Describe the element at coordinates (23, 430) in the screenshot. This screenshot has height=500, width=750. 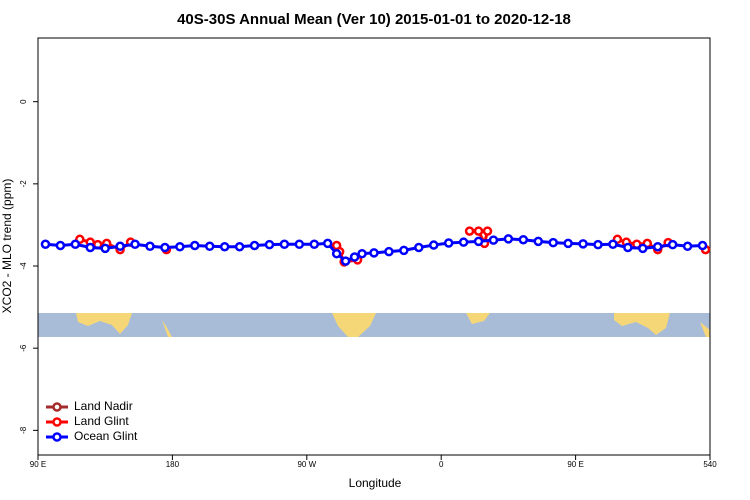
I see `y-tick-label: -8` at that location.